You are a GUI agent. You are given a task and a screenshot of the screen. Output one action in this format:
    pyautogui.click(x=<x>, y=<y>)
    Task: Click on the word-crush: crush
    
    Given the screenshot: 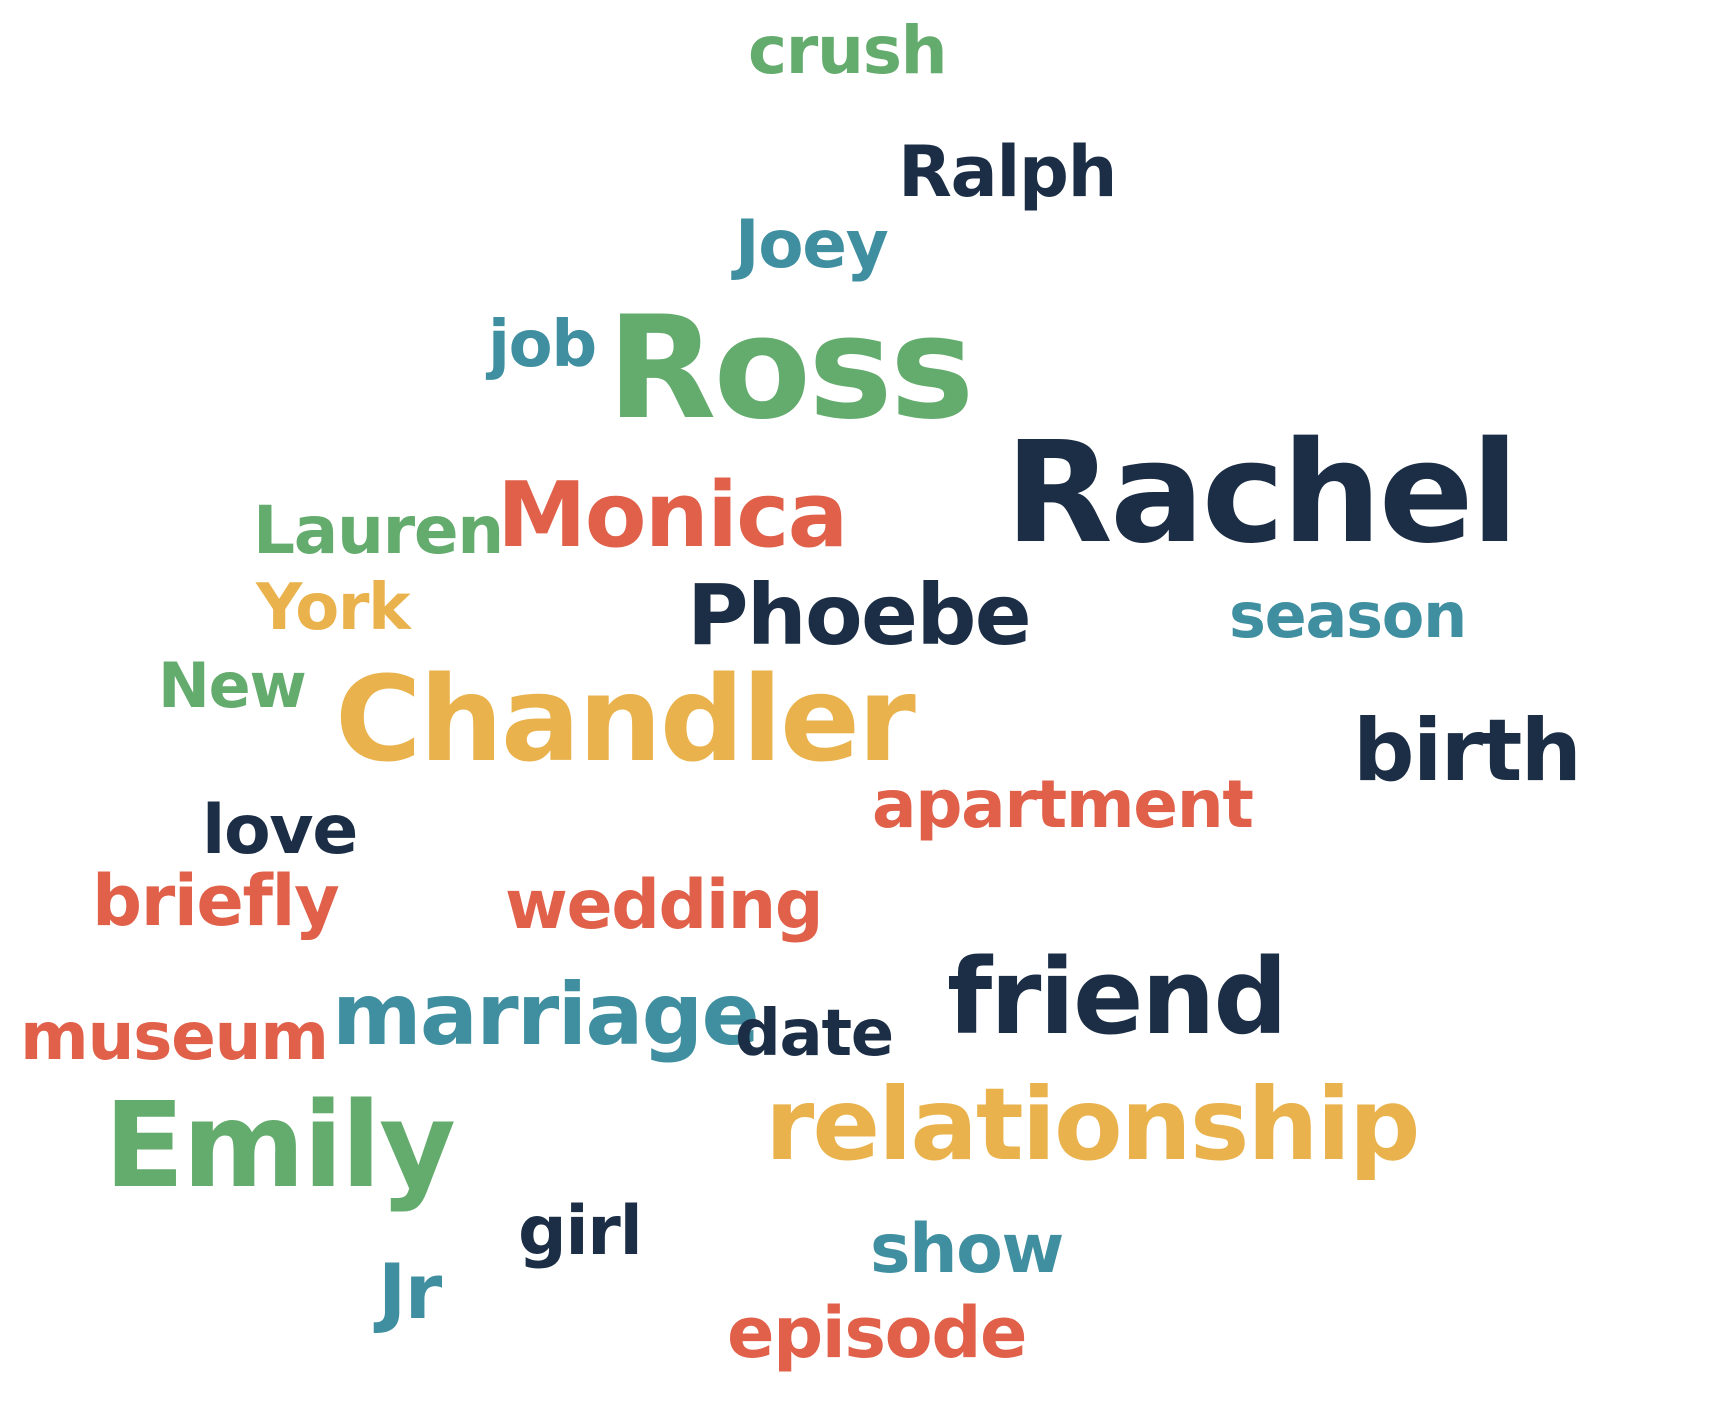 What is the action you would take?
    pyautogui.click(x=848, y=50)
    